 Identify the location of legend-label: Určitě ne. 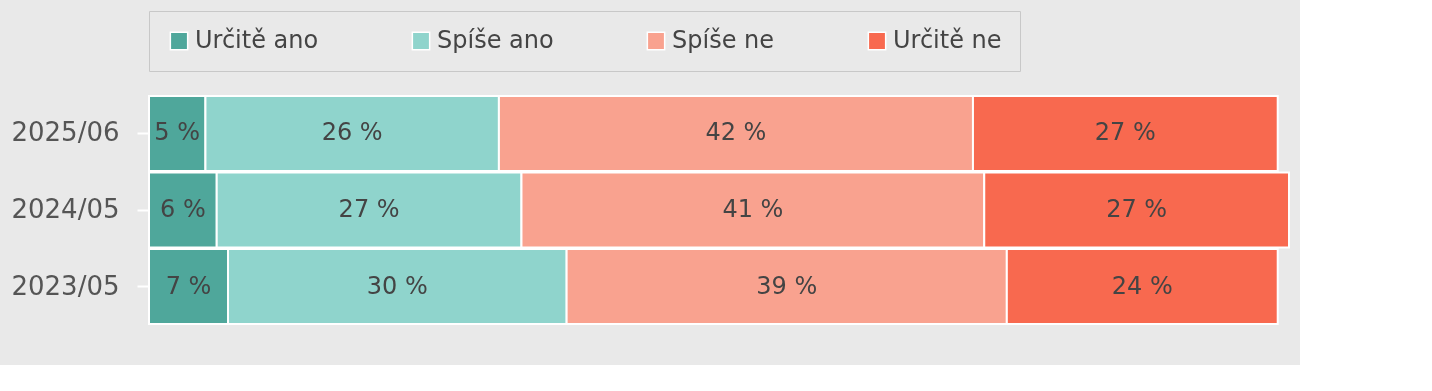
(947, 40).